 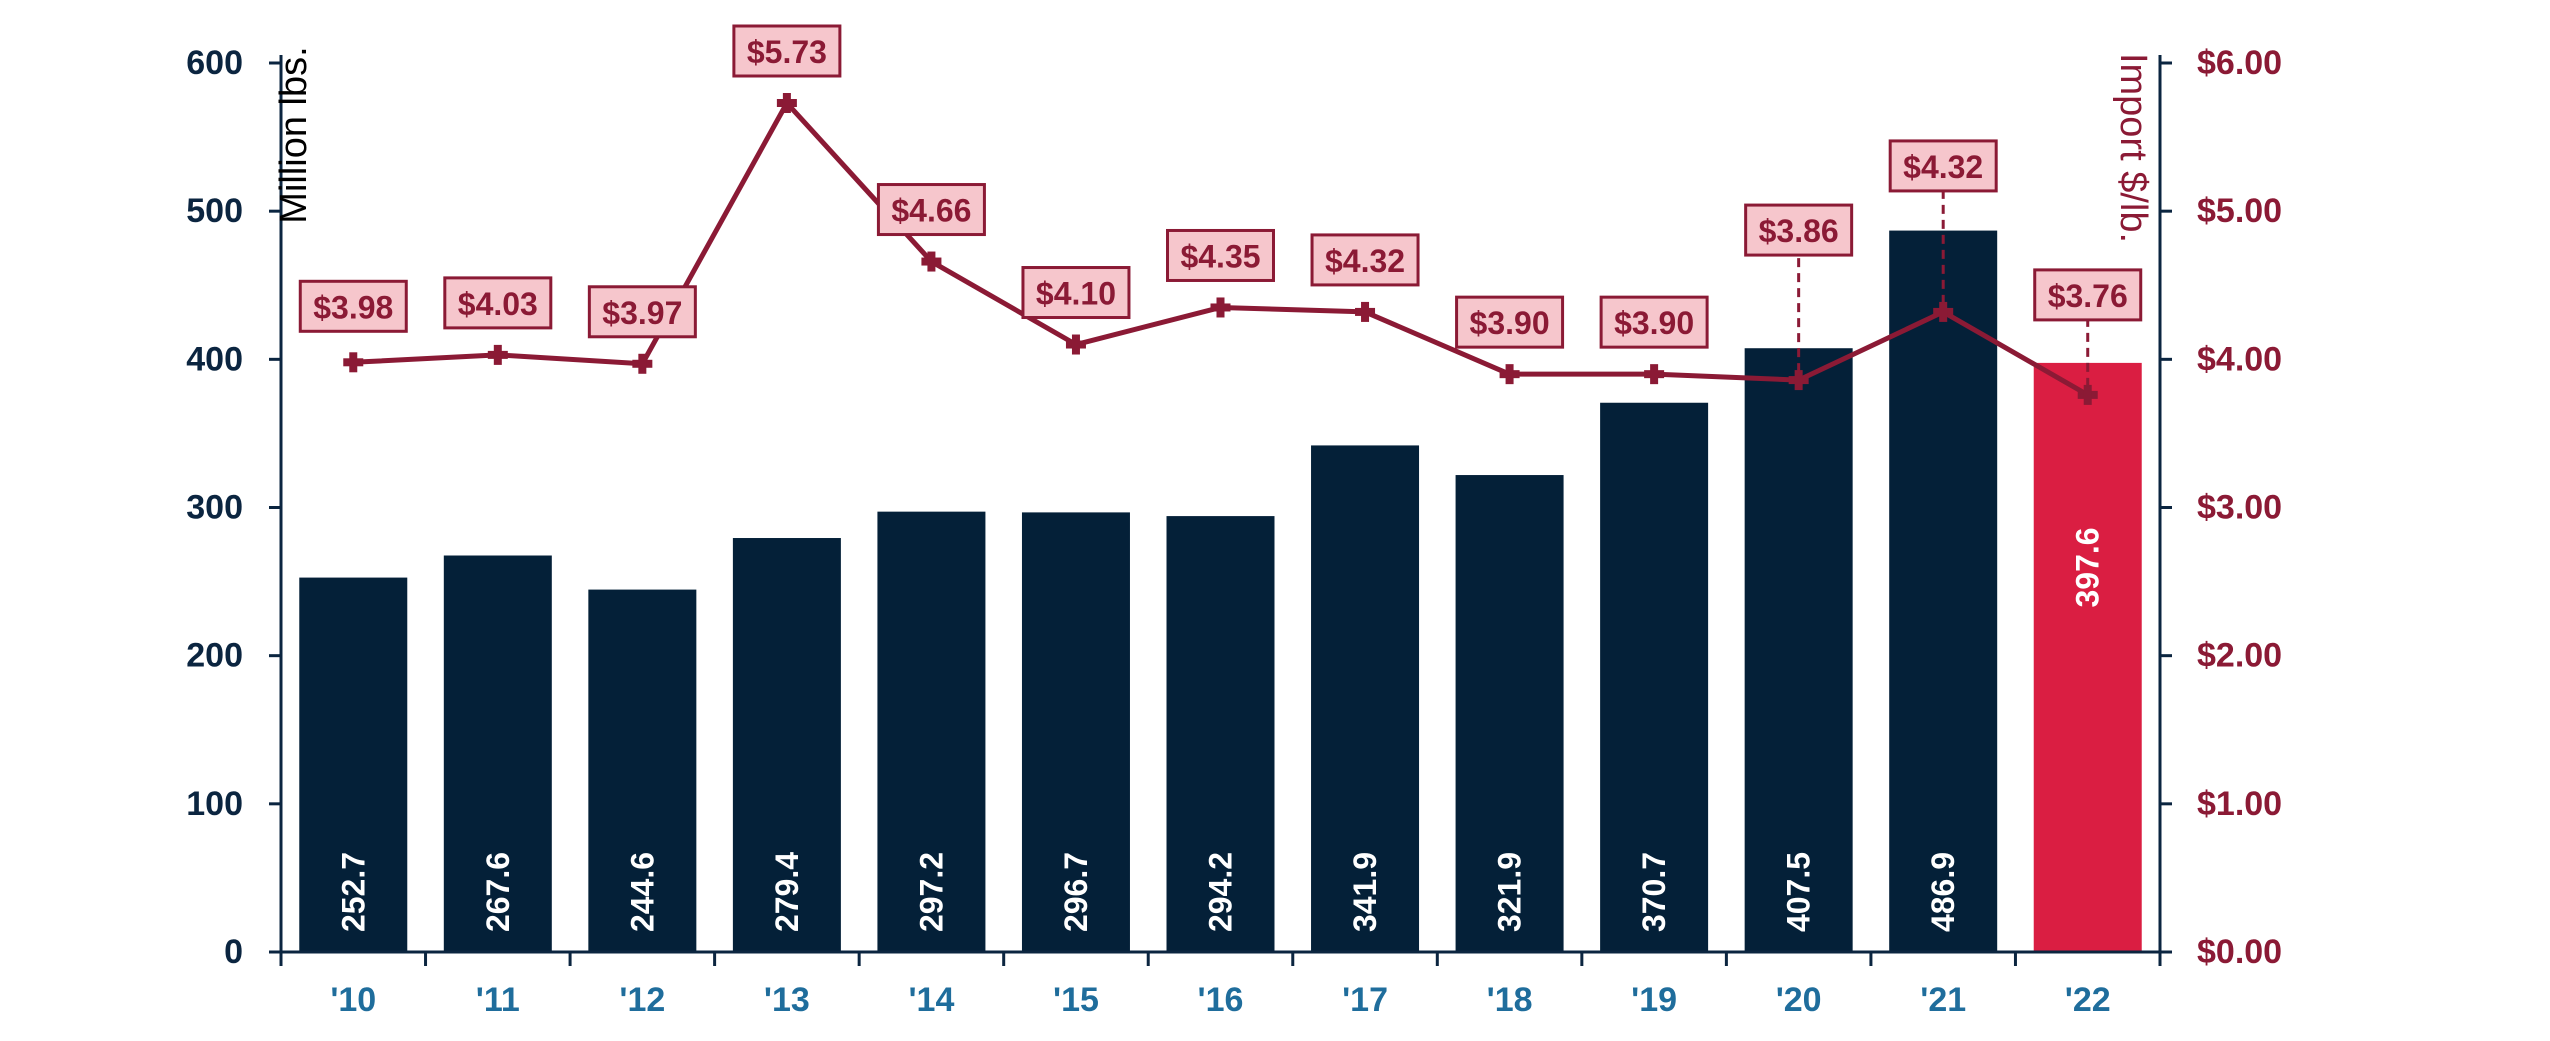 What do you see at coordinates (233, 952) in the screenshot?
I see `y-tick-label: 0` at bounding box center [233, 952].